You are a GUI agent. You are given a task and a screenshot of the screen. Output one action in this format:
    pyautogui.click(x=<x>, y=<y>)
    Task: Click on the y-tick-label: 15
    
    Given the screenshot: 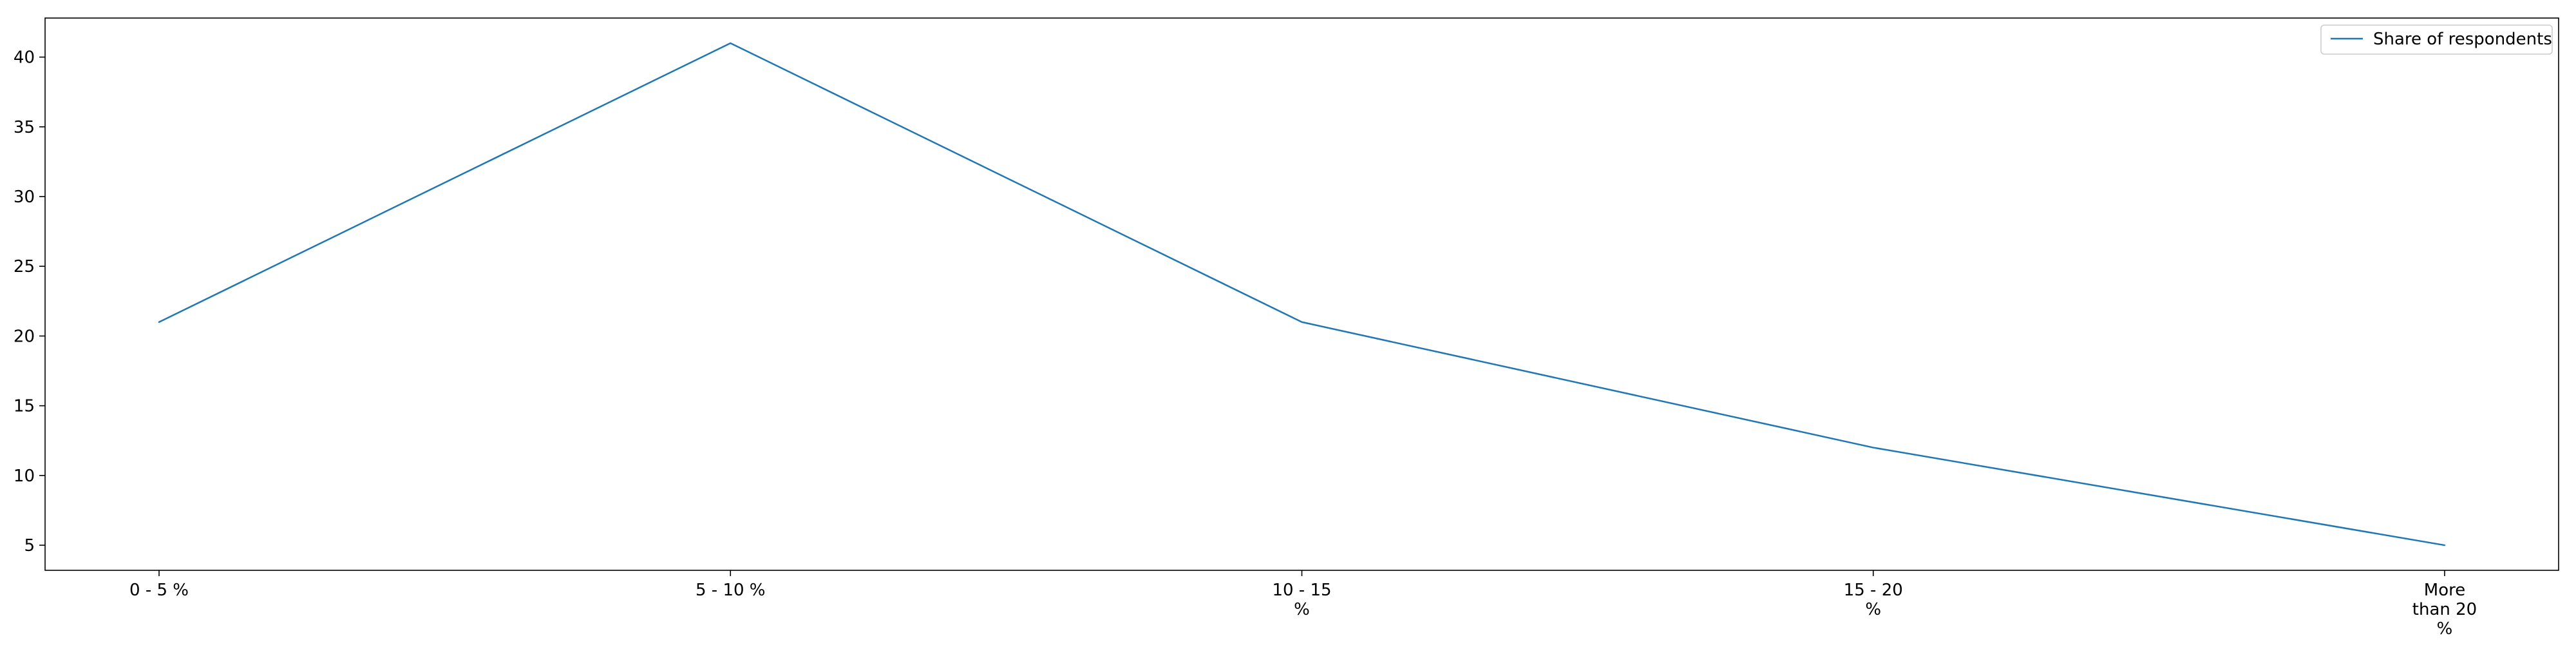 What is the action you would take?
    pyautogui.click(x=24, y=406)
    